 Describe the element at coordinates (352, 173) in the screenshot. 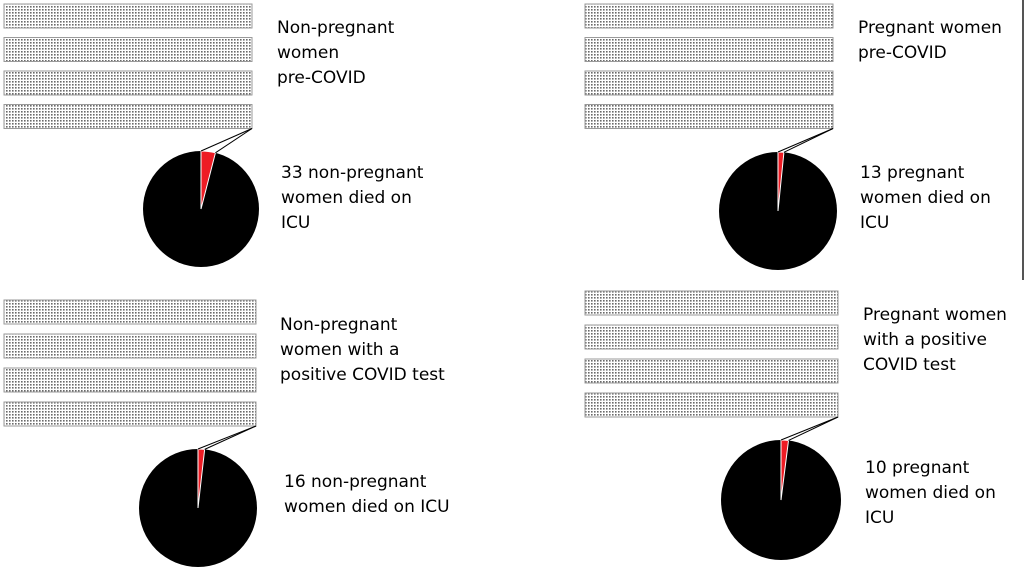

I see `caption-line: 33 non-pregnant` at that location.